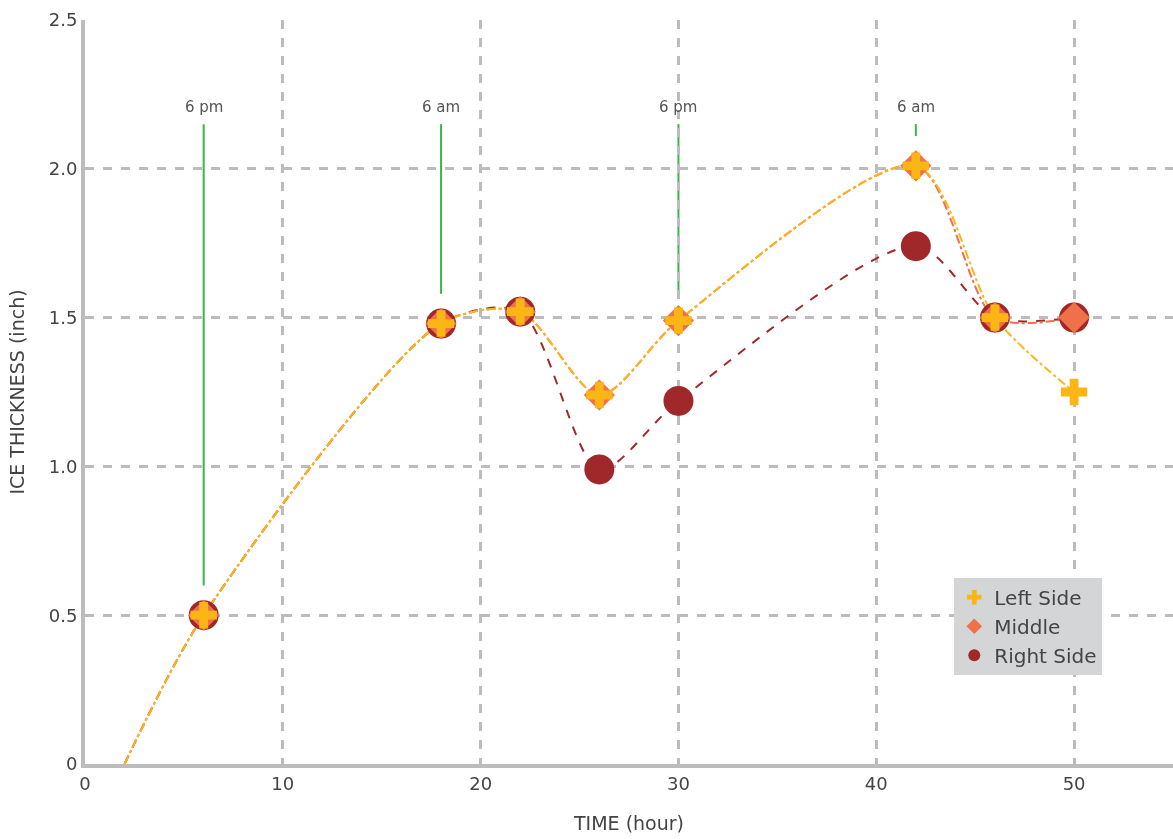 The height and width of the screenshot is (839, 1173). Describe the element at coordinates (876, 783) in the screenshot. I see `x-tick-label: 40` at that location.